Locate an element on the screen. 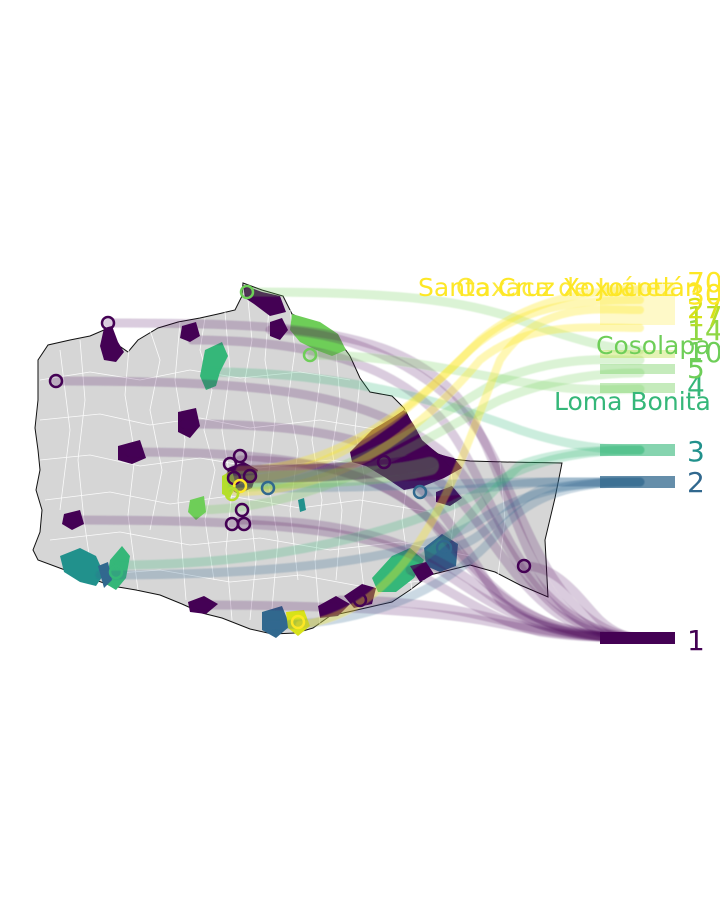 The height and width of the screenshot is (921, 720). municipality-teal-small-center is located at coordinates (302, 505).